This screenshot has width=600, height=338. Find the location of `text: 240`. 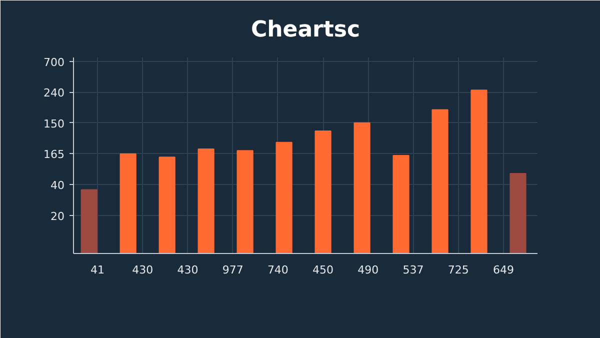

text: 240 is located at coordinates (54, 93).